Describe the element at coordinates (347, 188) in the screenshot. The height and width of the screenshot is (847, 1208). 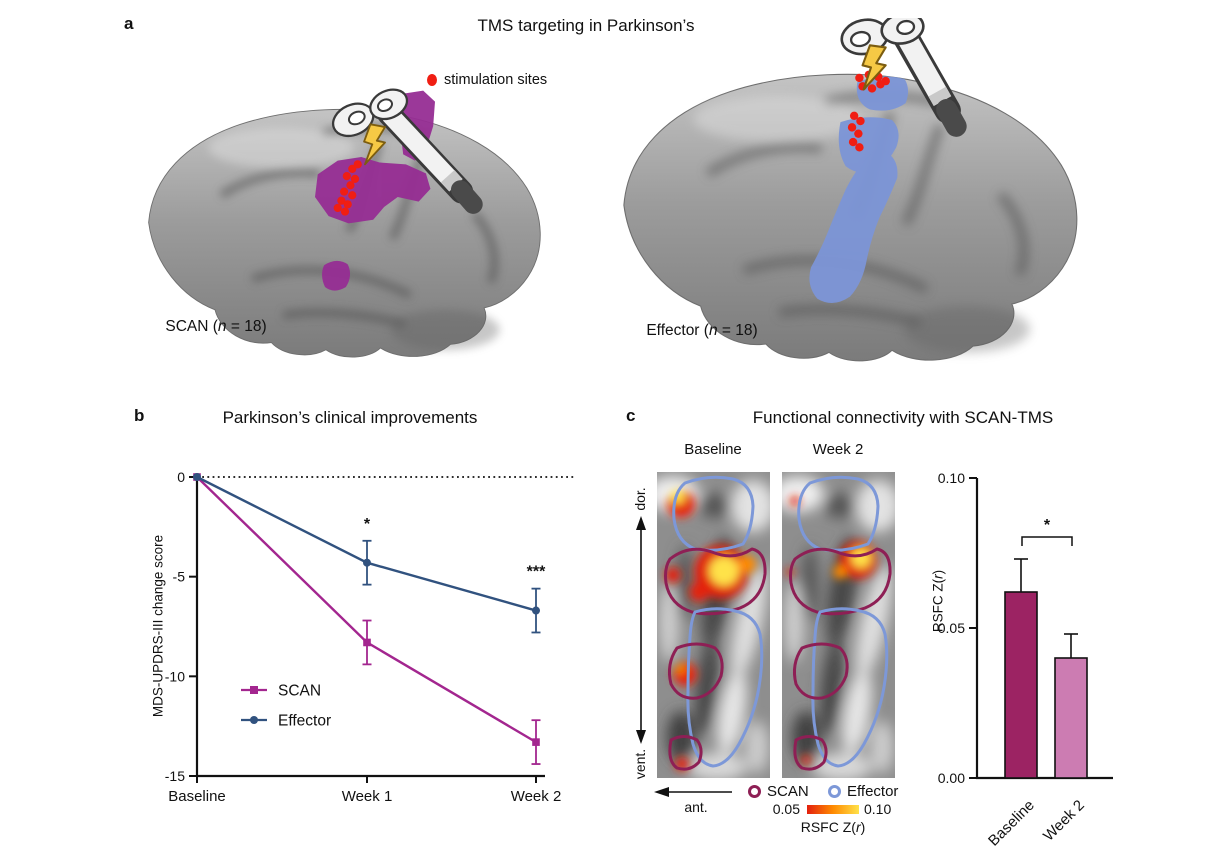
I see `stimulation-sites-scan` at that location.